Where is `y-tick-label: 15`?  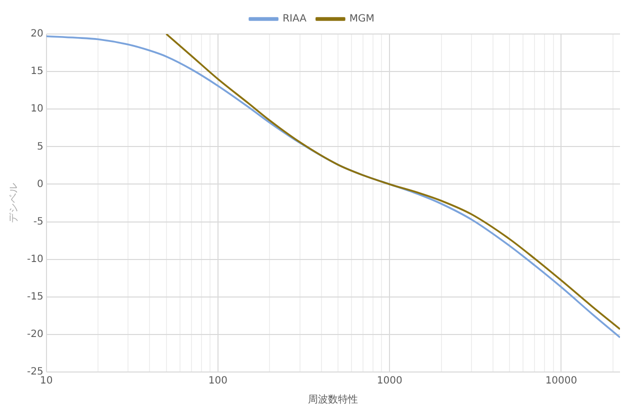
y-tick-label: 15 is located at coordinates (37, 72).